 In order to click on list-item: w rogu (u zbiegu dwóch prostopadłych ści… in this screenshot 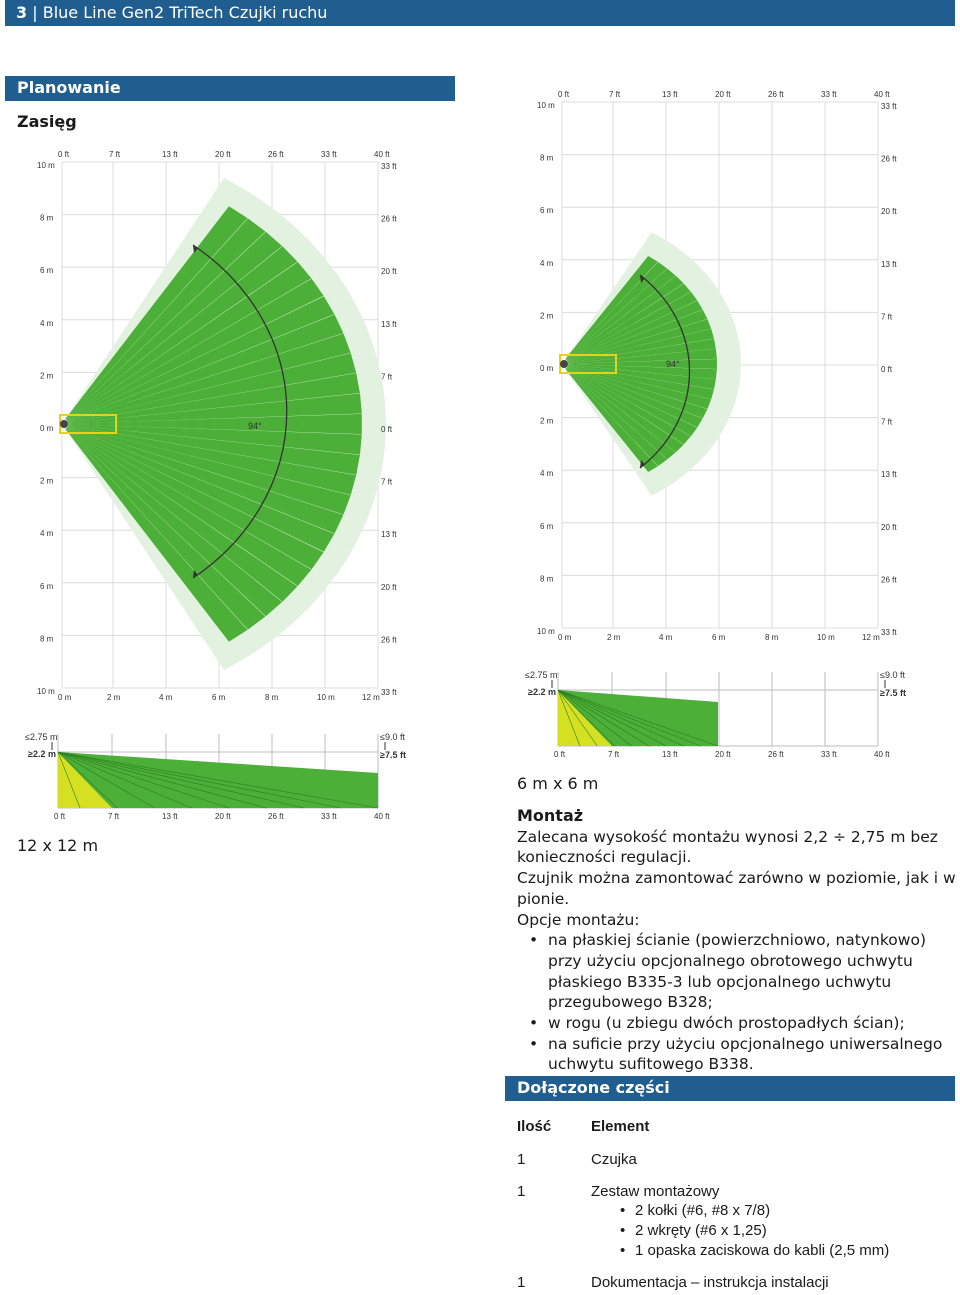, I will do `click(743, 1023)`.